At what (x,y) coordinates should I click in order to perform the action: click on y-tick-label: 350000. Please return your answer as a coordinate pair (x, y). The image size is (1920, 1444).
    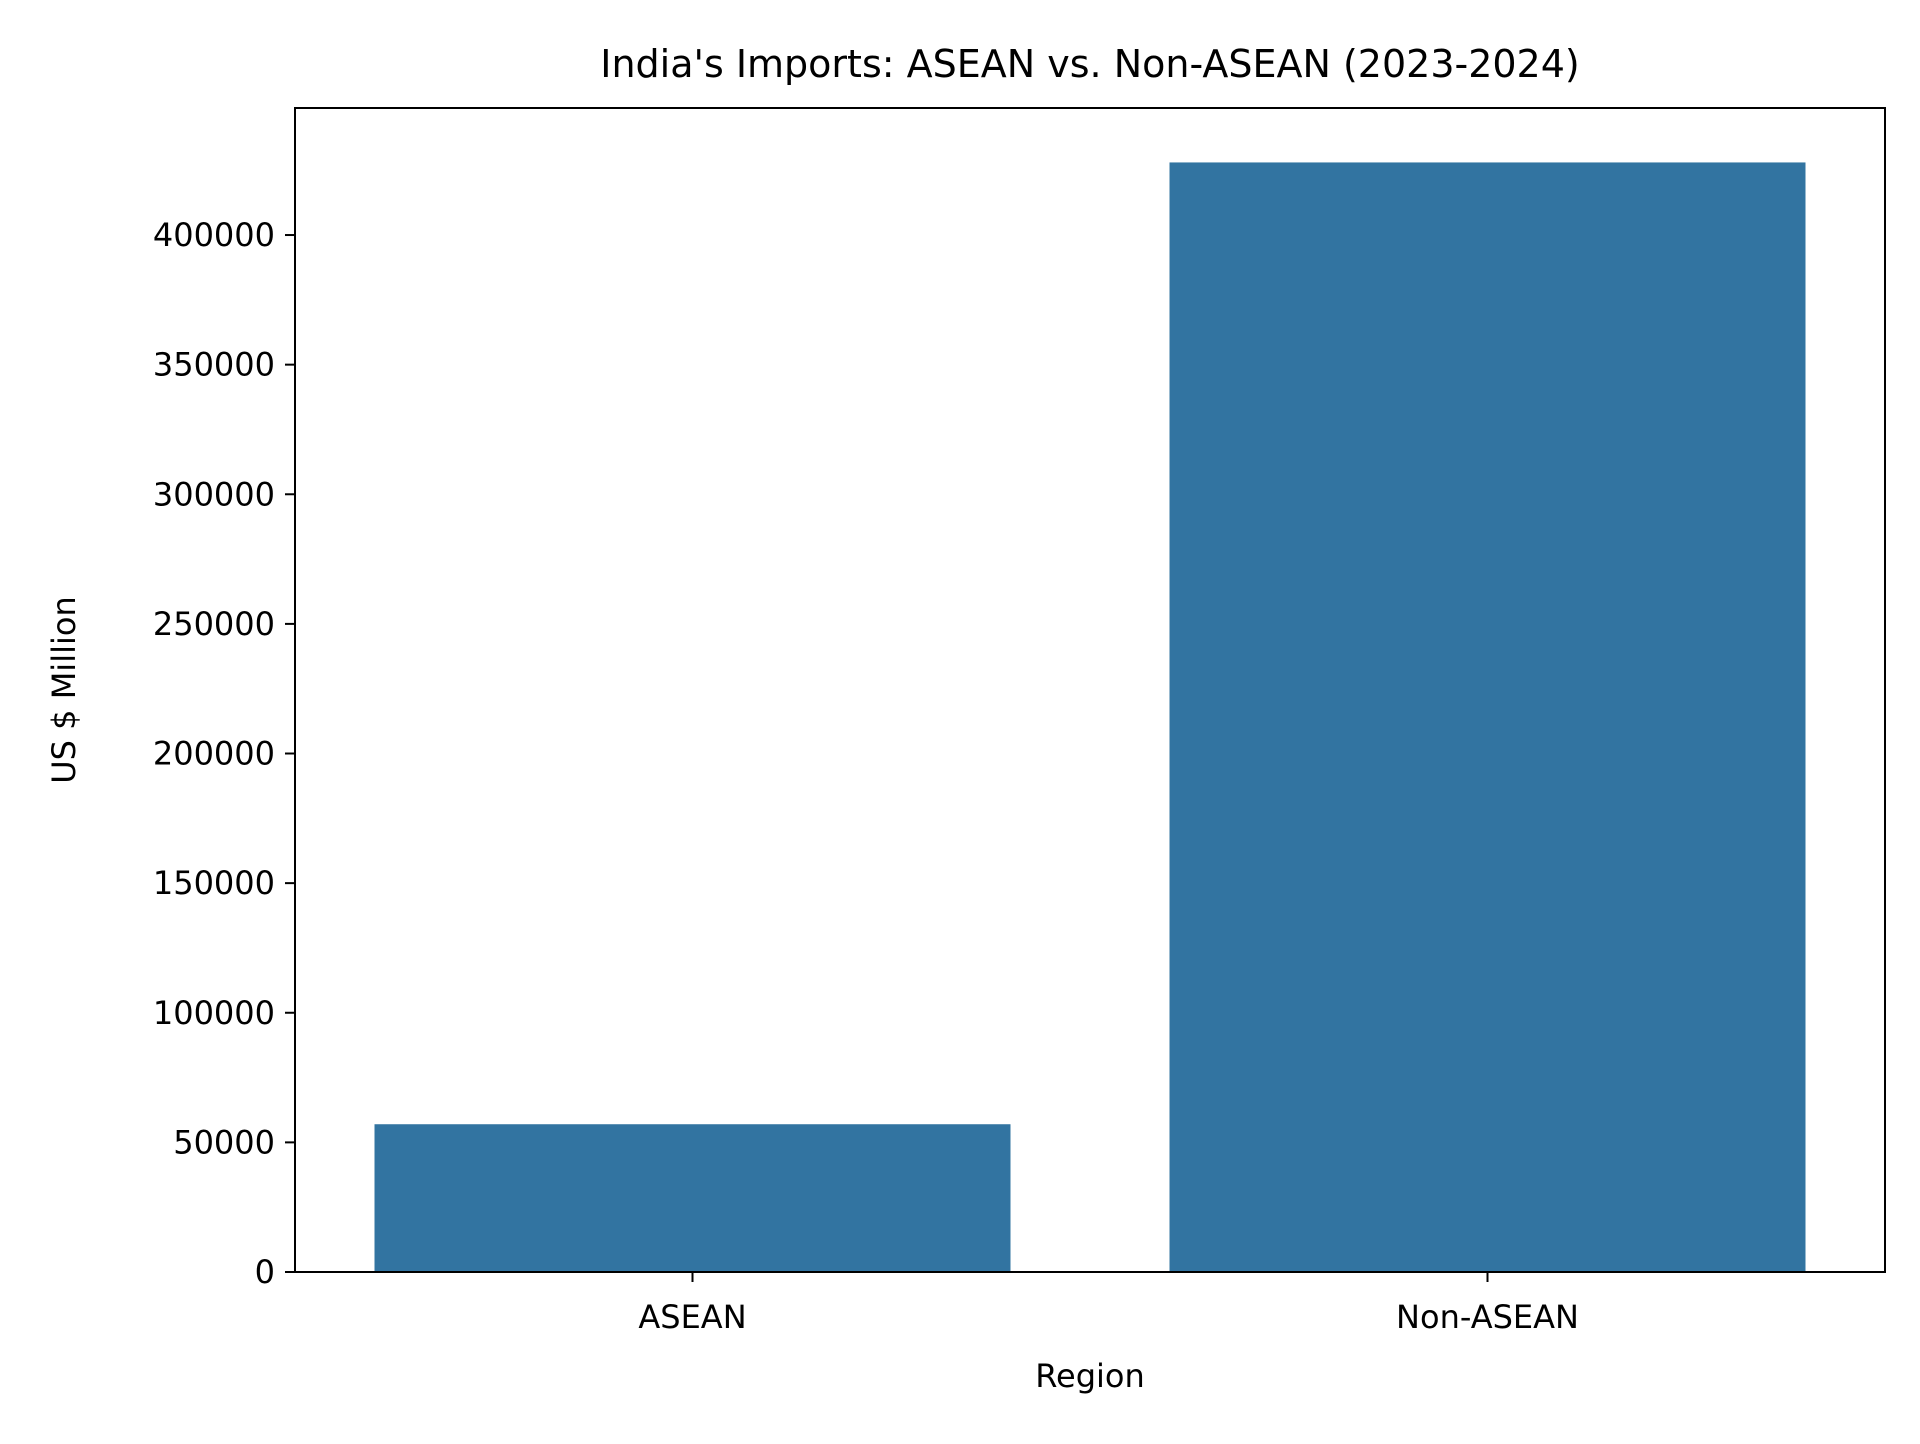
    Looking at the image, I should click on (214, 365).